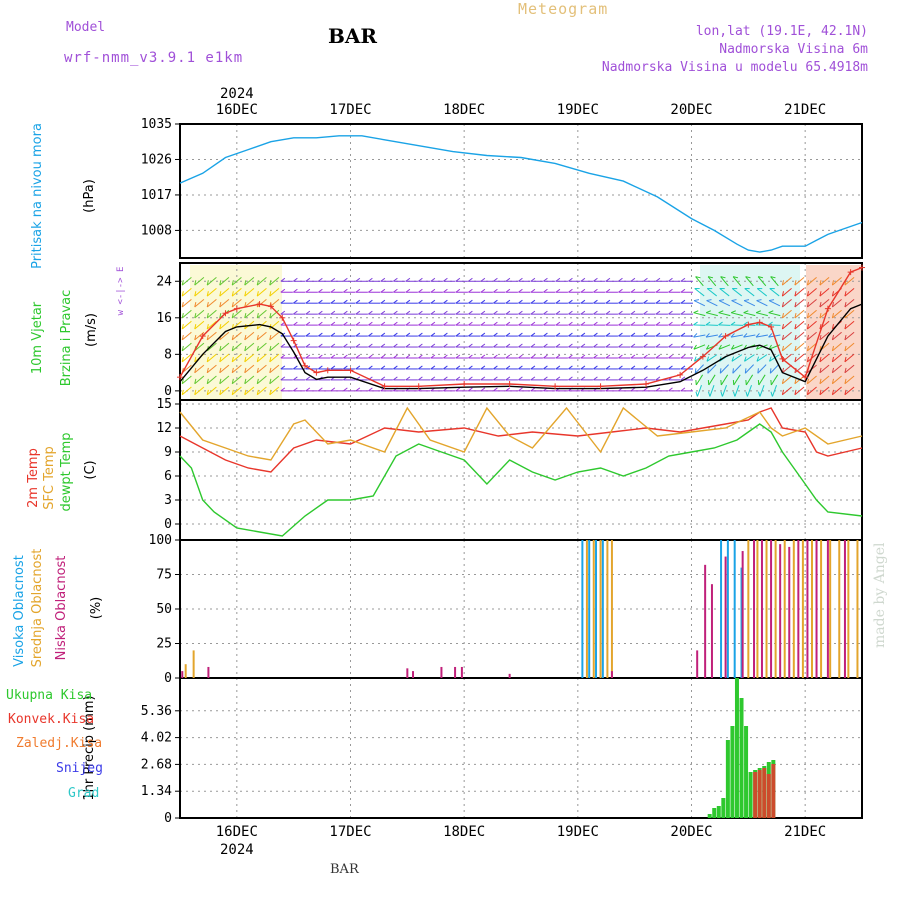 This screenshot has width=900, height=900. Describe the element at coordinates (164, 428) in the screenshot. I see `y-tick-label: 12` at that location.